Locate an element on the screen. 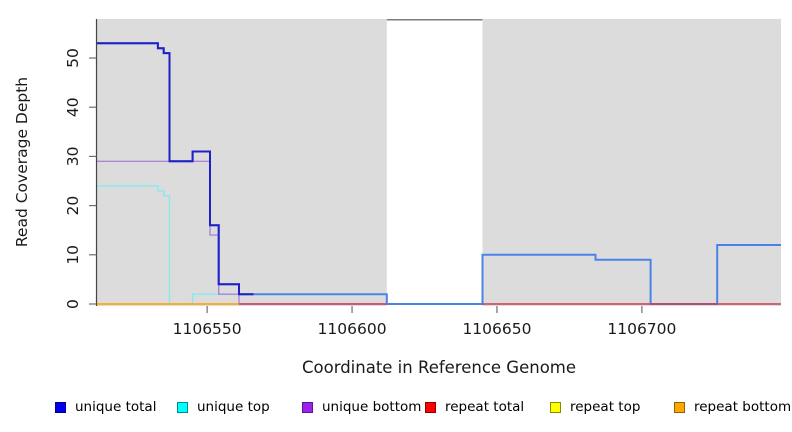 The width and height of the screenshot is (792, 432). y-tick-label: 10 is located at coordinates (73, 255).